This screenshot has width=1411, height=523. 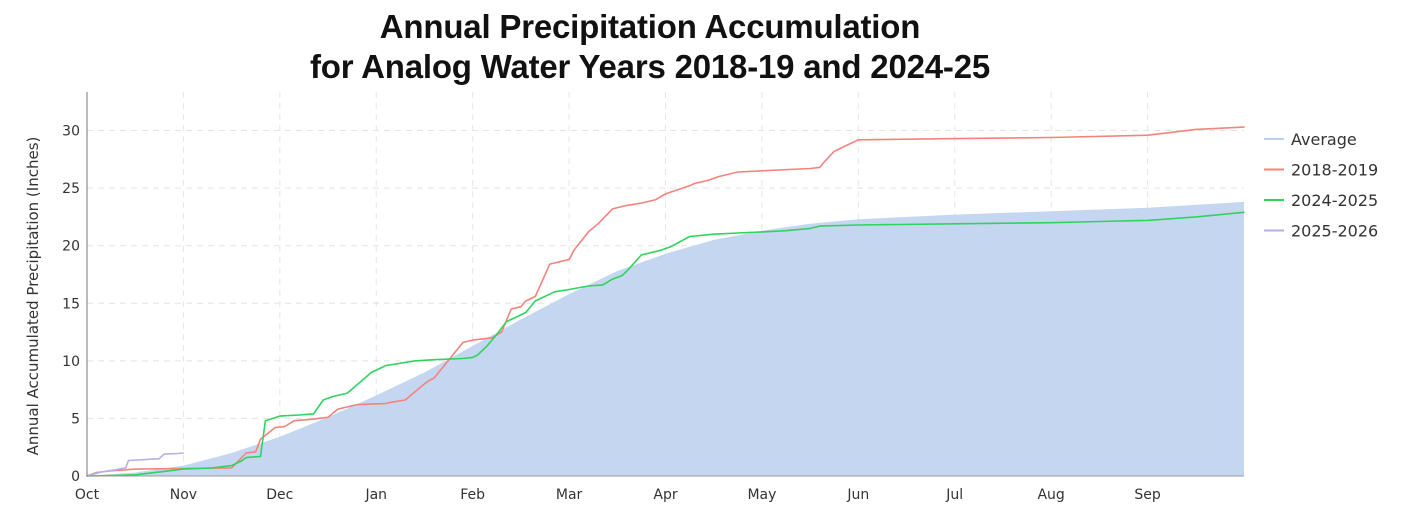 I want to click on legend-label: 2018-2019, so click(x=1334, y=170).